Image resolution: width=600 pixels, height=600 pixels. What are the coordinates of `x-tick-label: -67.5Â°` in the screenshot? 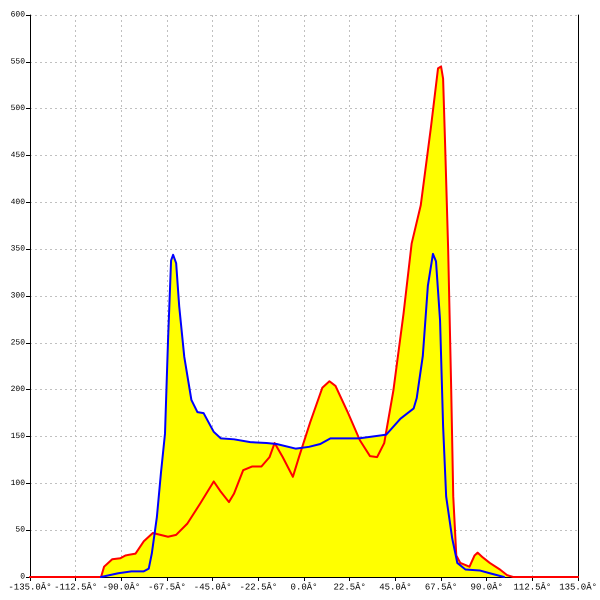 It's located at (167, 587).